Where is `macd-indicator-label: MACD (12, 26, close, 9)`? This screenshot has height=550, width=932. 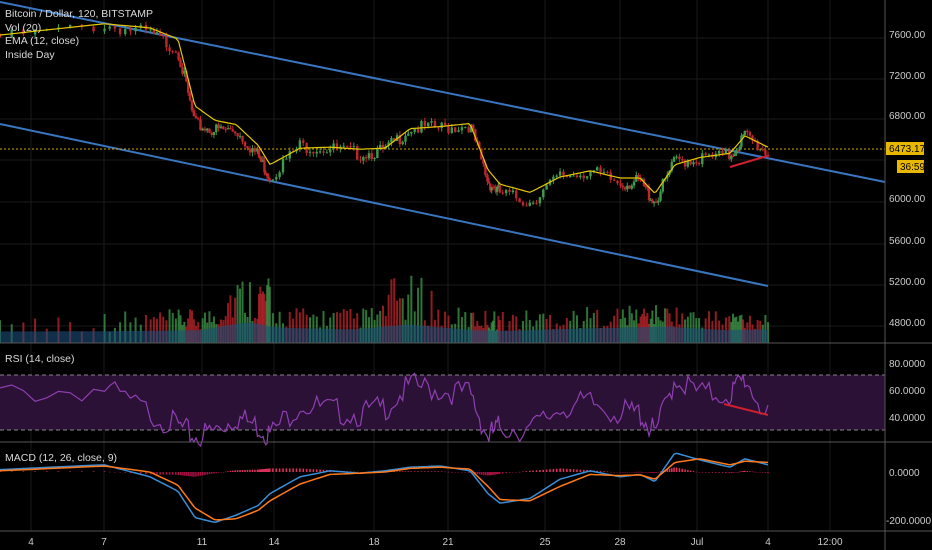
macd-indicator-label: MACD (12, 26, close, 9) is located at coordinates (61, 458).